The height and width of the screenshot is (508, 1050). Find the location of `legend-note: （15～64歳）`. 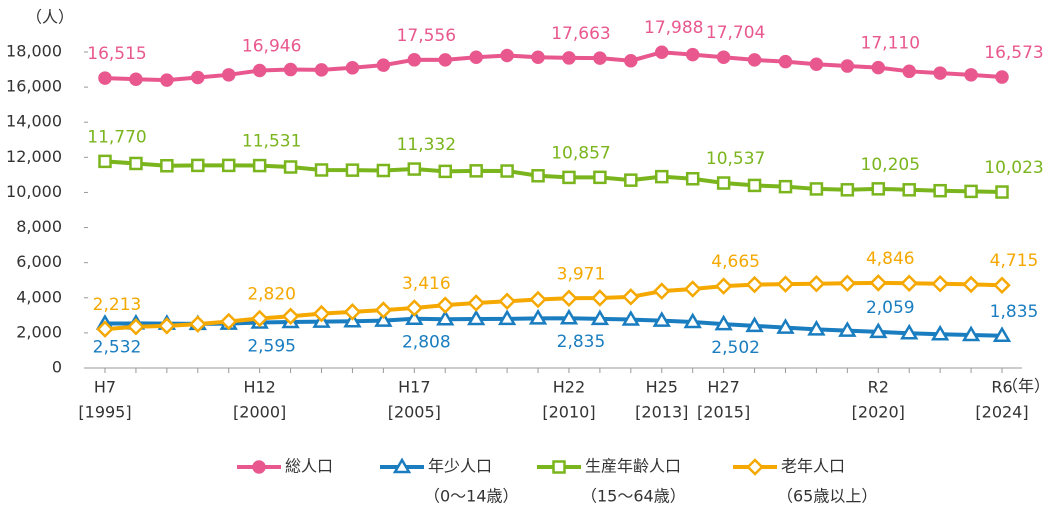

legend-note: （15～64歳） is located at coordinates (633, 496).